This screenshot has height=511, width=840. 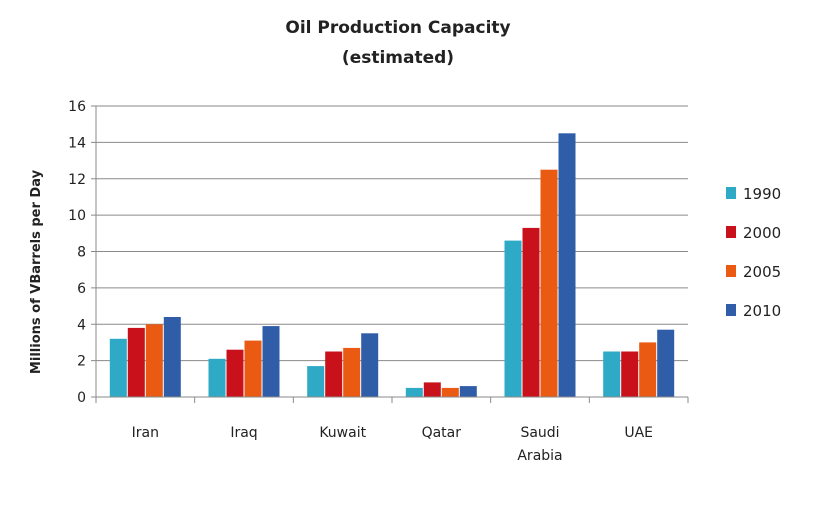 I want to click on x-tick-label-0: Iran, so click(x=145, y=433).